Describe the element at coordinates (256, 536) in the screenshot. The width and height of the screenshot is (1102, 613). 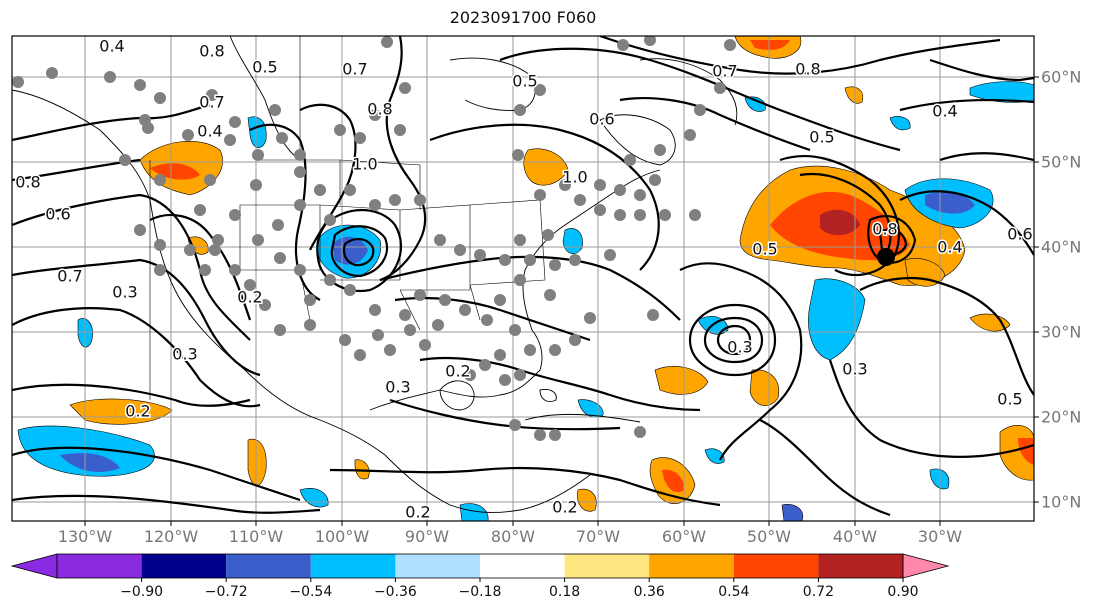
I see `lon-label: 110°W` at that location.